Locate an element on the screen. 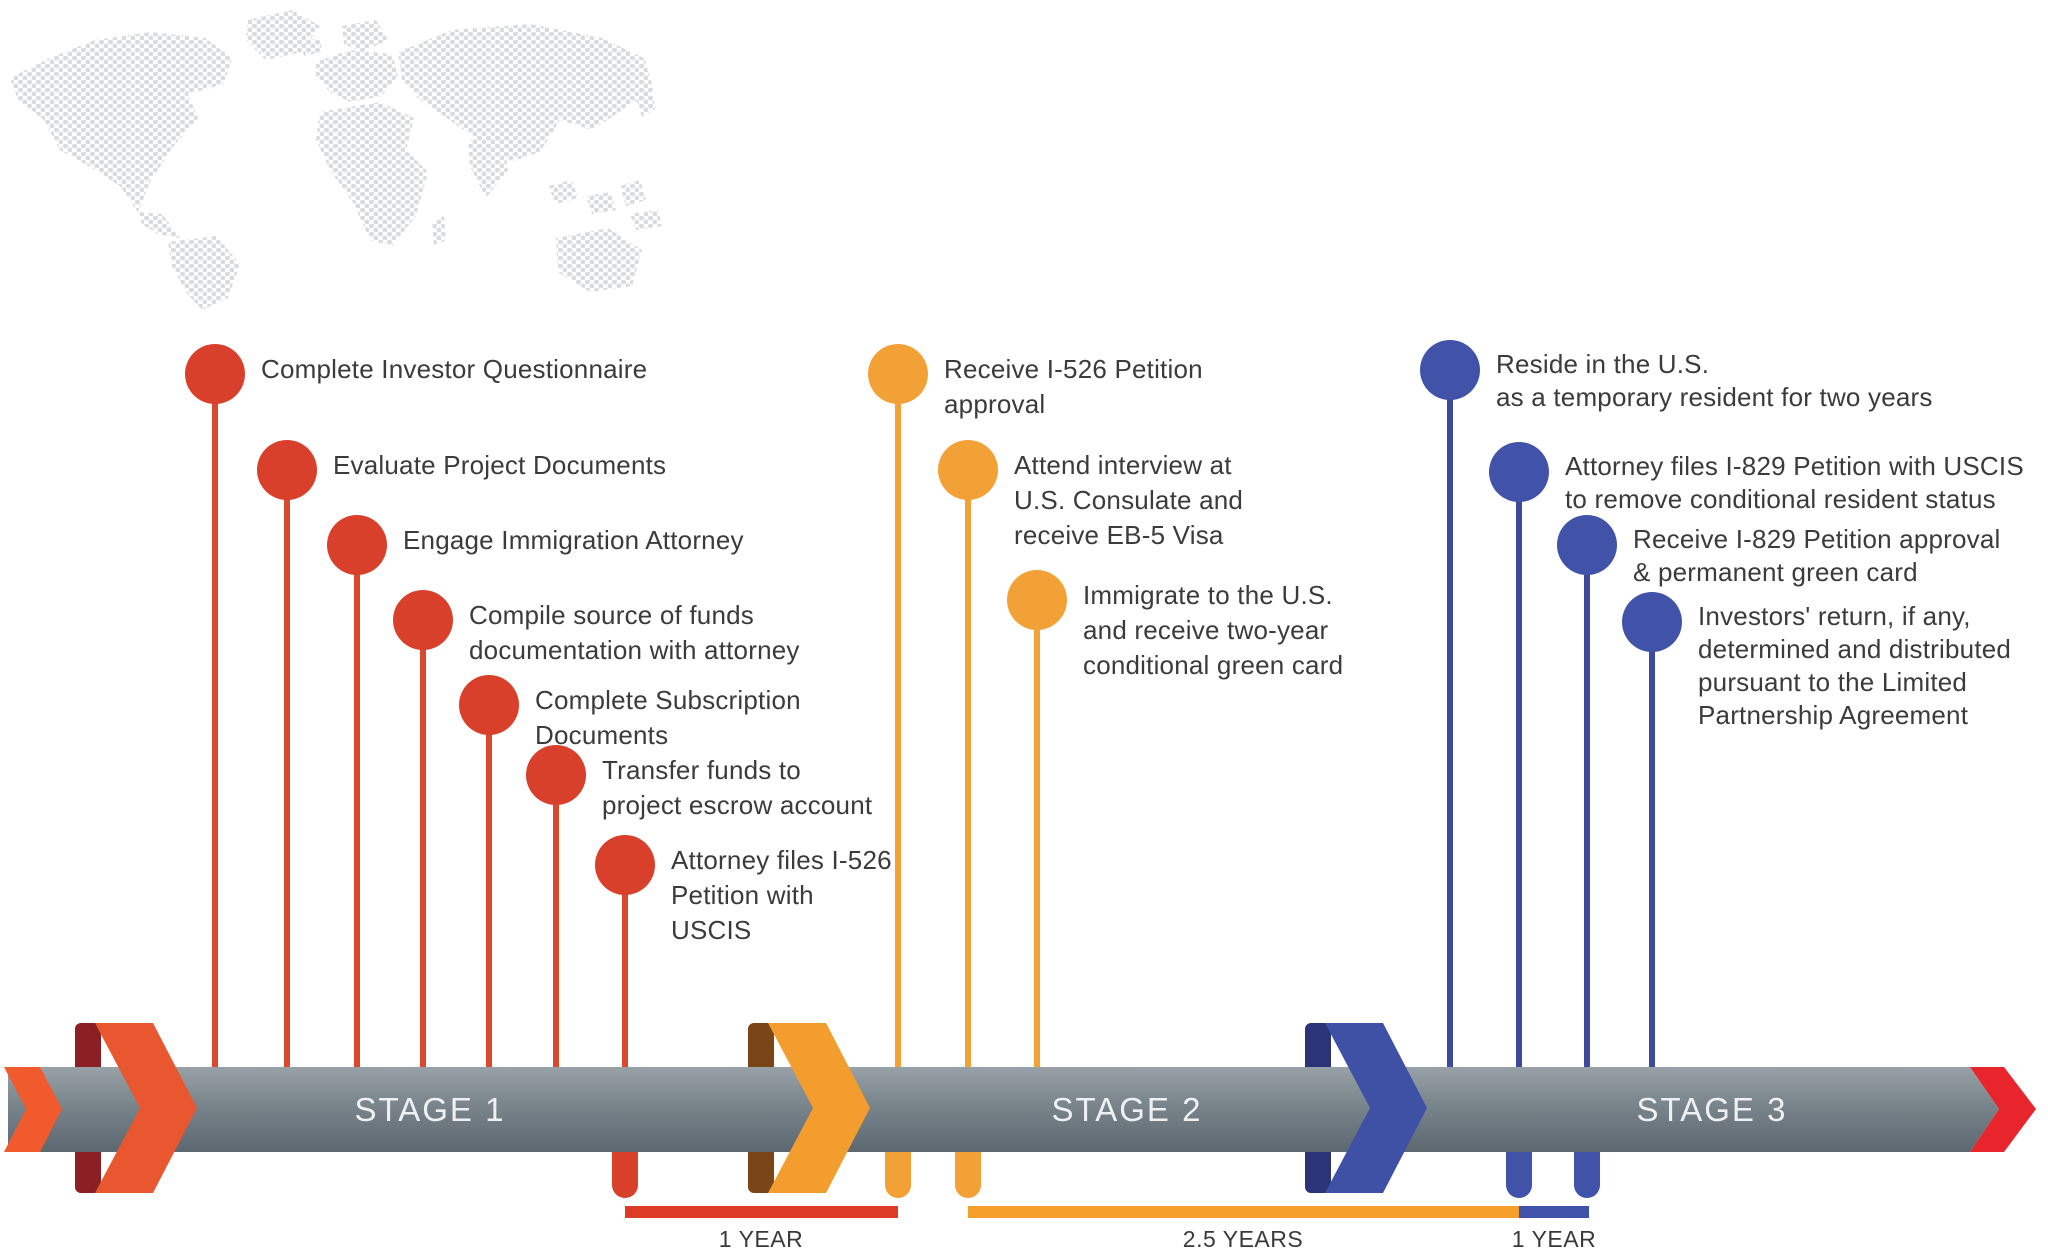 The height and width of the screenshot is (1256, 2048). duration-label-stage2: 2.5 YEARS is located at coordinates (1243, 1239).